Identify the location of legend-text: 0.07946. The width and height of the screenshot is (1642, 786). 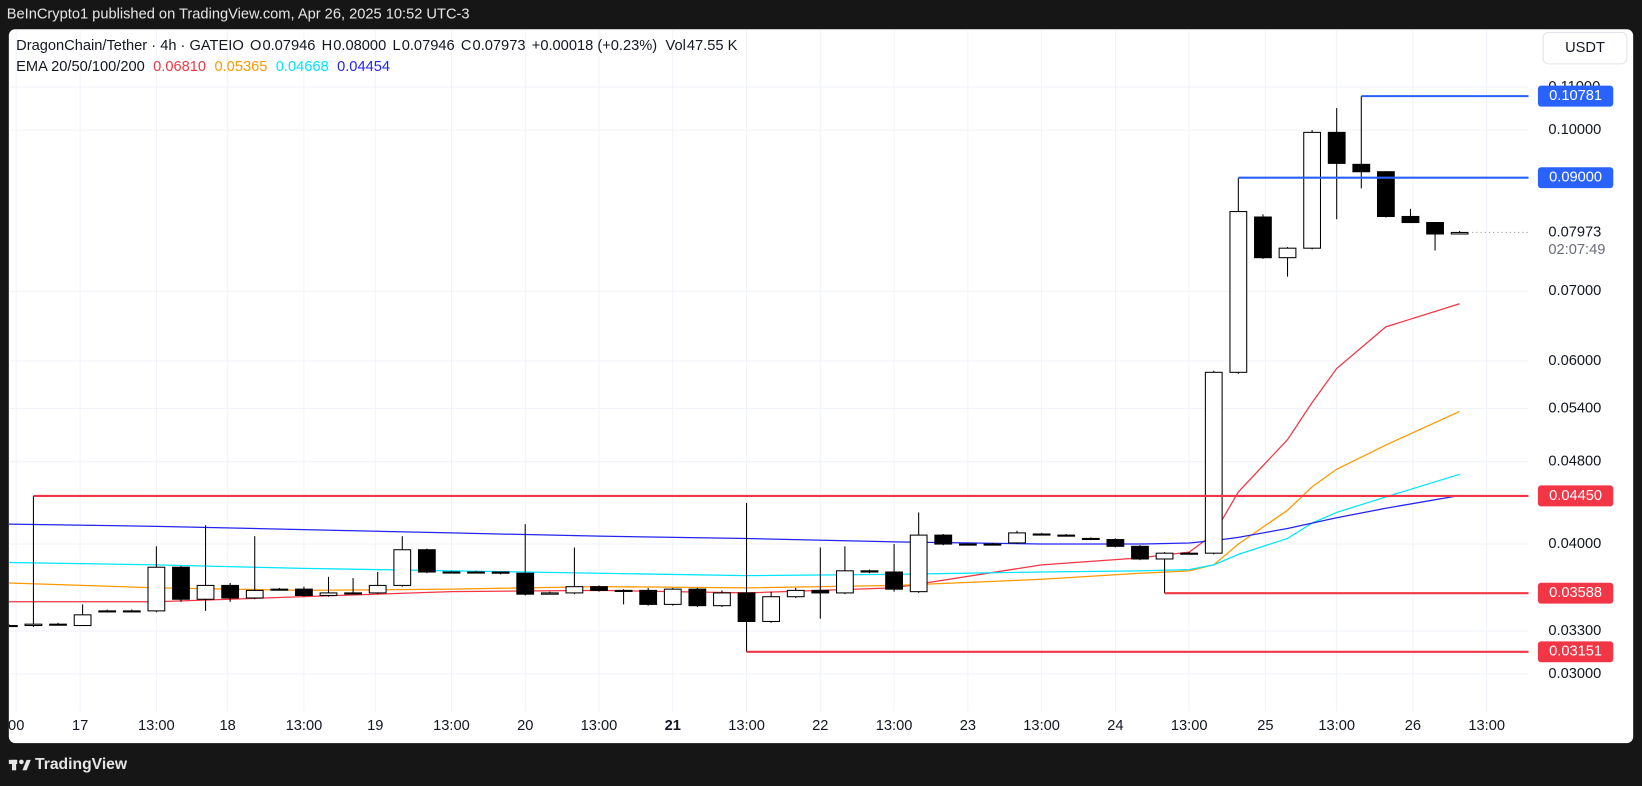
(288, 46).